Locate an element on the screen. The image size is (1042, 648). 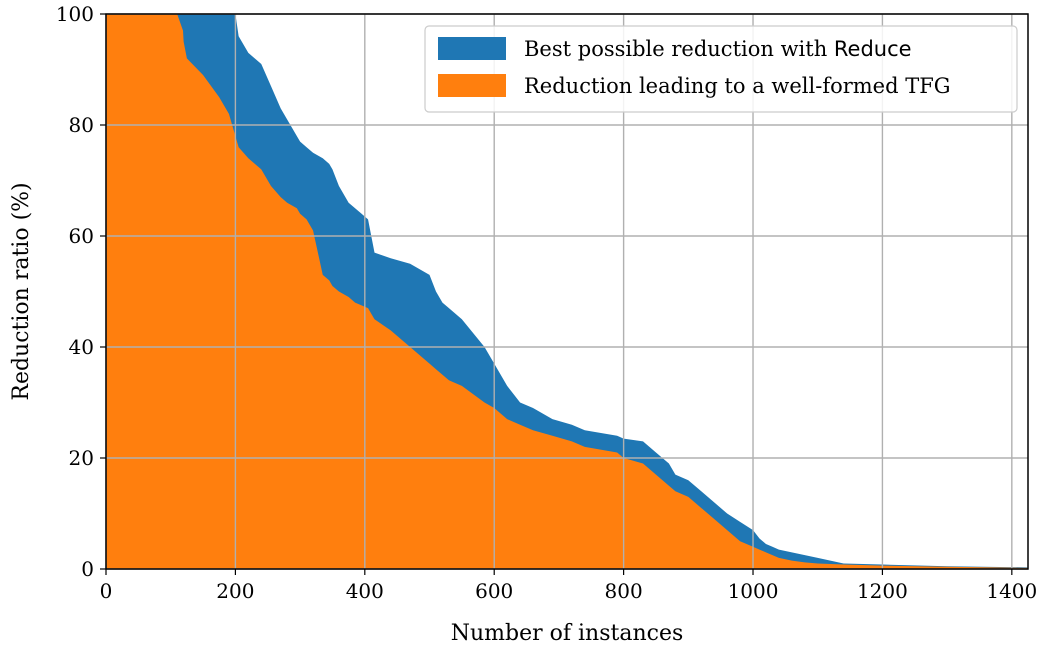
x-tick-label: 1000 is located at coordinates (753, 591).